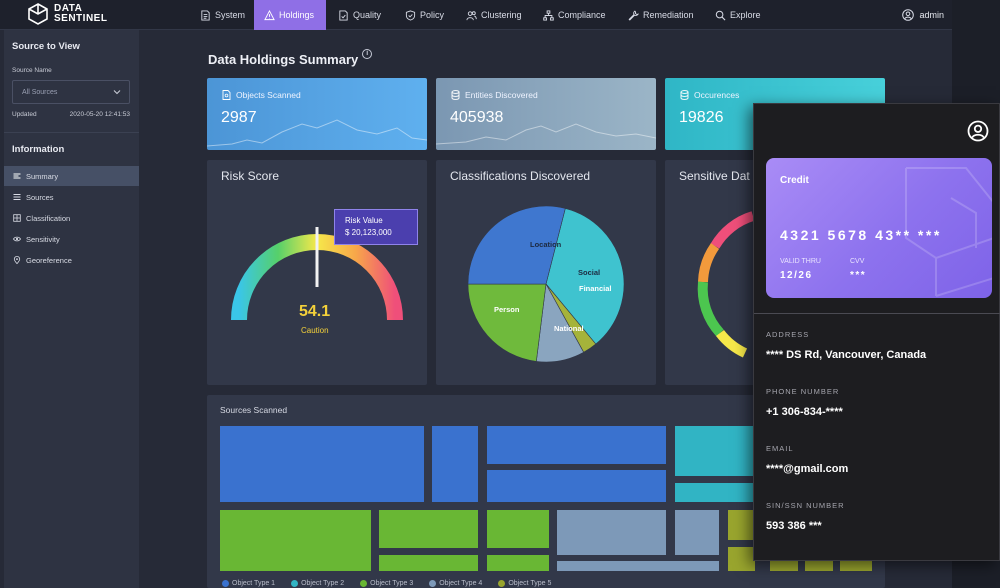  Describe the element at coordinates (71, 239) in the screenshot. I see `sidebar-item-sensitivity: Sensitivity` at that location.